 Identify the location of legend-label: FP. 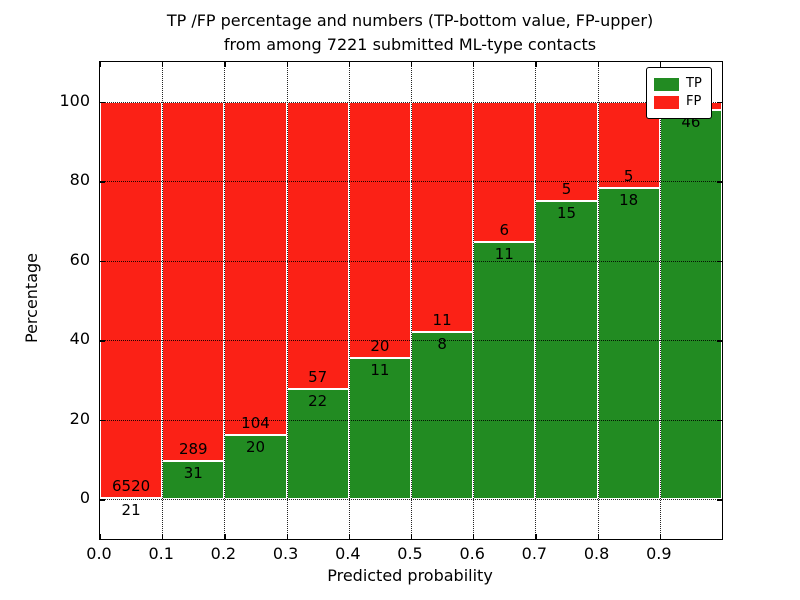
(694, 101).